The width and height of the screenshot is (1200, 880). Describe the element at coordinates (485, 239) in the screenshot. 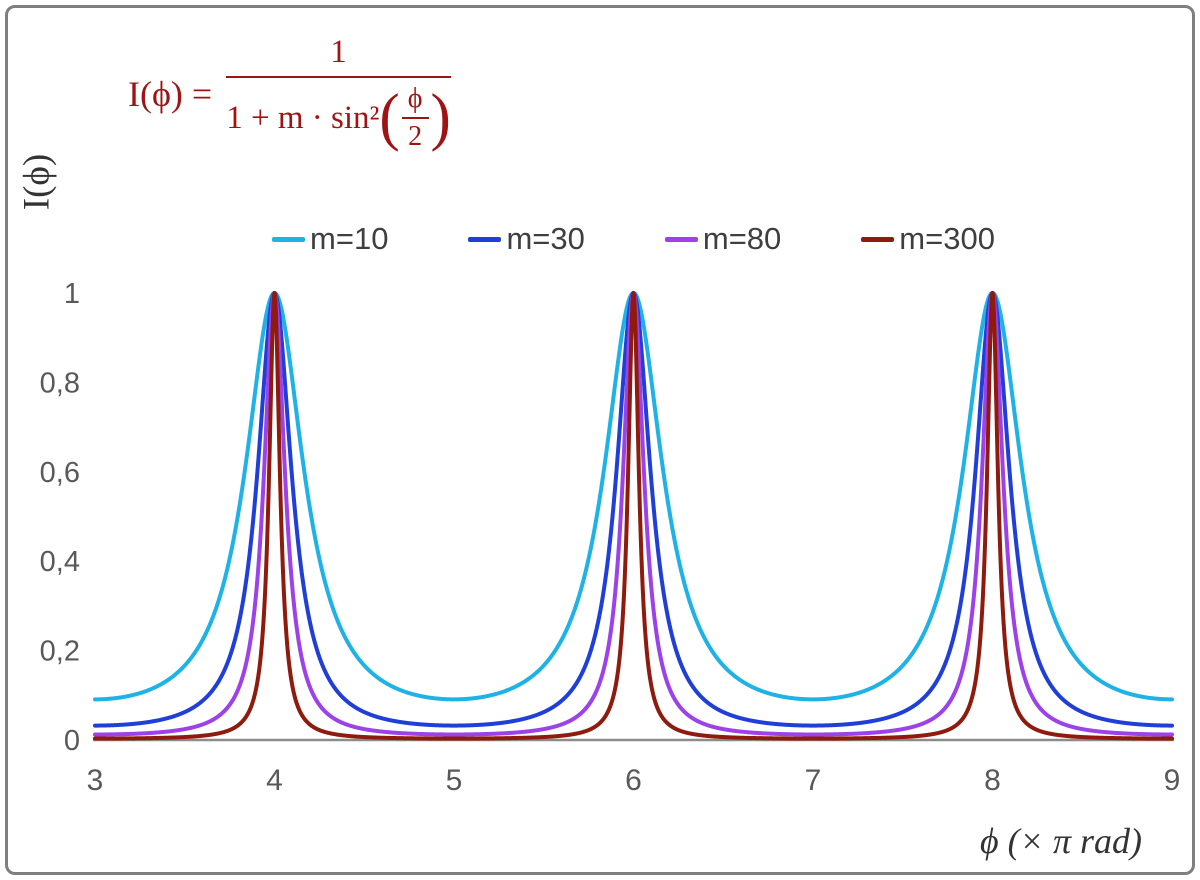

I see `legend-swatch-m30` at that location.